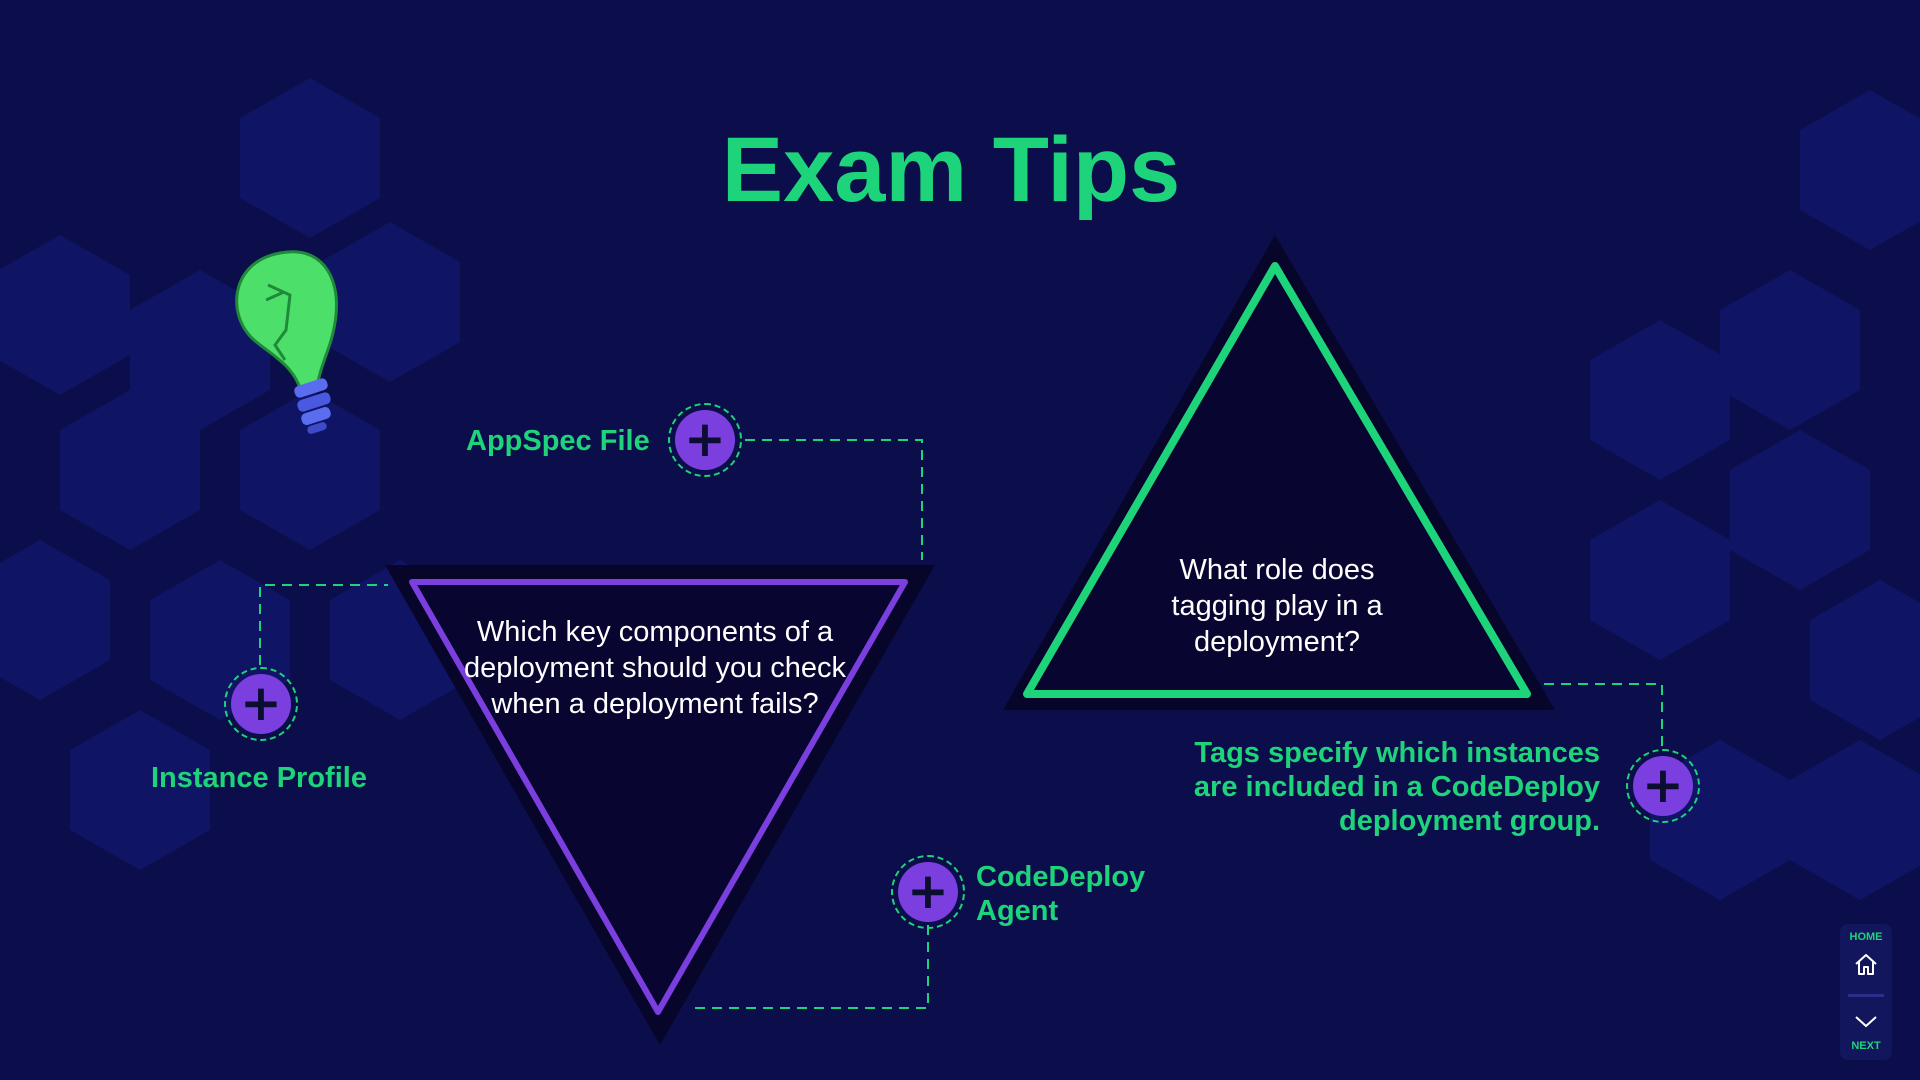 Image resolution: width=1920 pixels, height=1080 pixels. Describe the element at coordinates (1866, 995) in the screenshot. I see `nav-divider` at that location.